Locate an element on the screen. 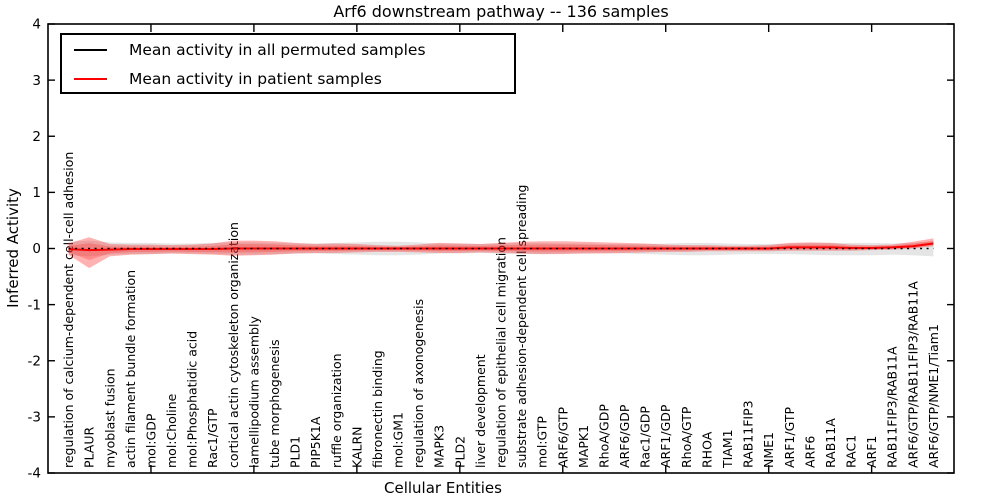 The image size is (1000, 500). category-label: PLD1 is located at coordinates (295, 452).